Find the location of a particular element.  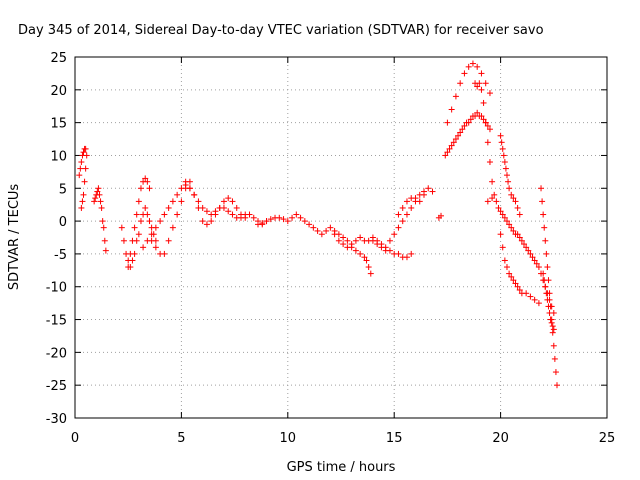

y-tick-label: 25 is located at coordinates (58, 58).